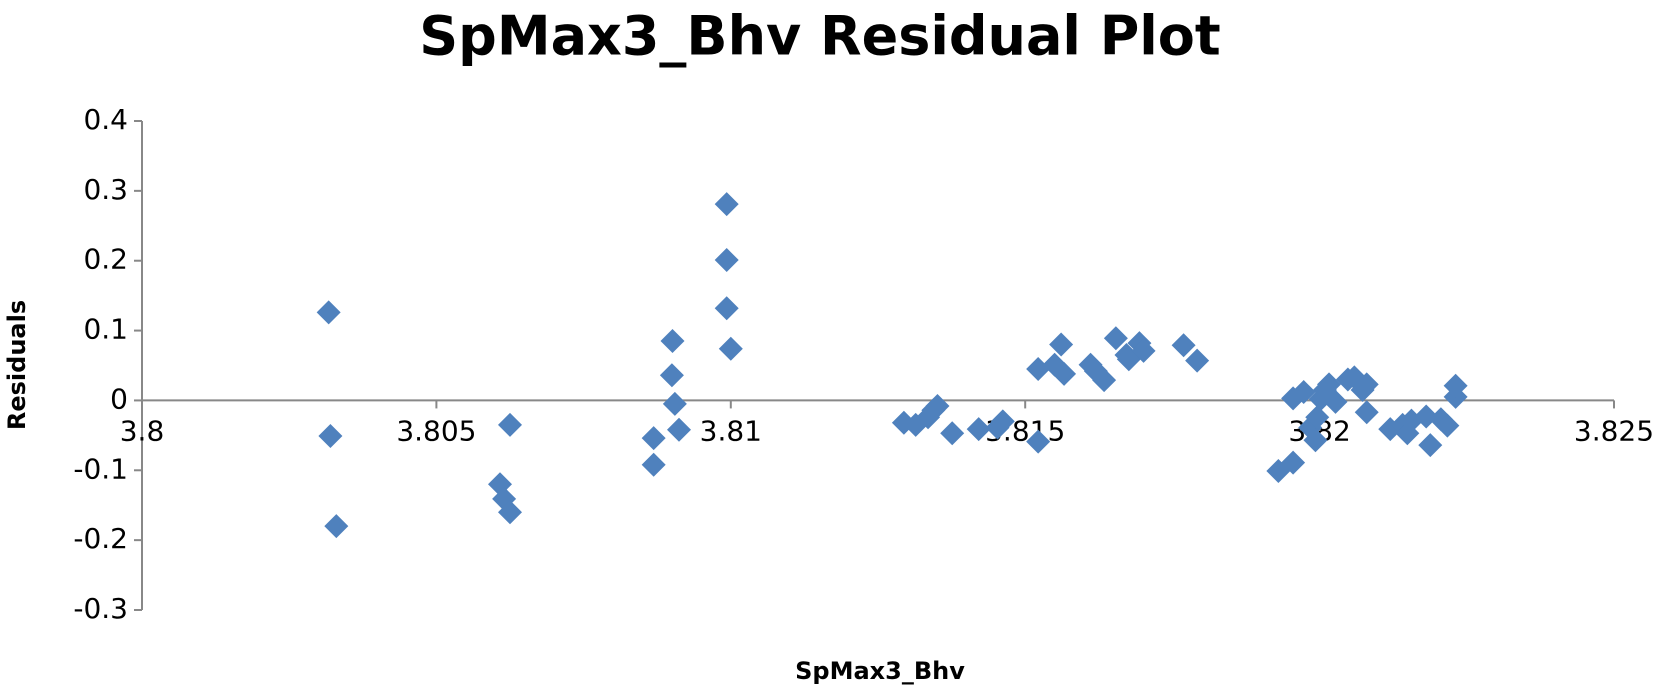  What do you see at coordinates (142, 430) in the screenshot?
I see `x-tick-label: 3.8` at bounding box center [142, 430].